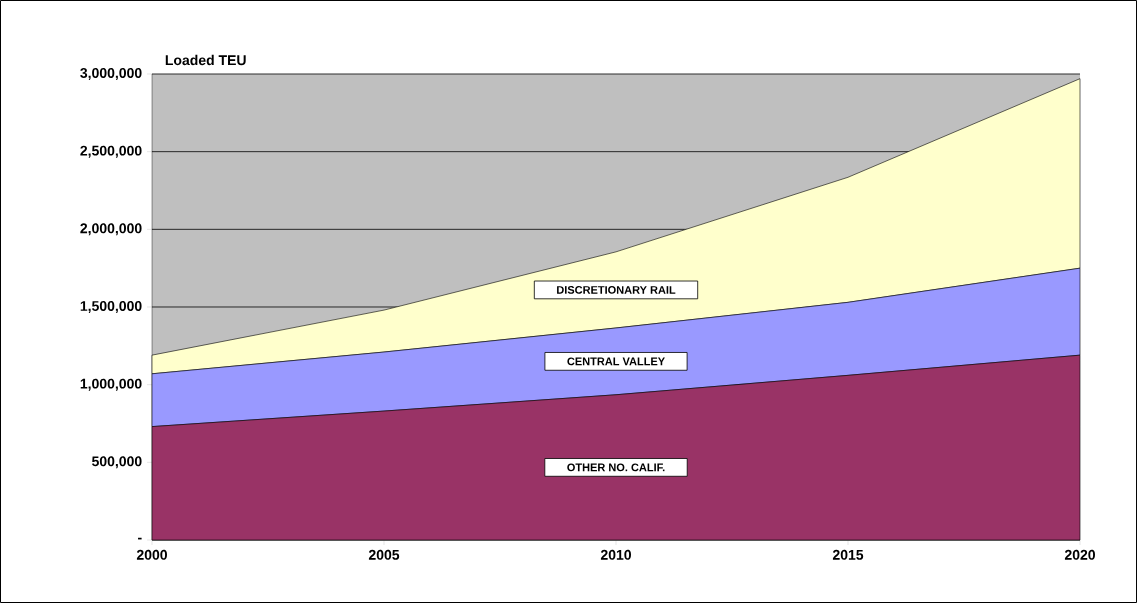  What do you see at coordinates (616, 554) in the screenshot?
I see `x-tick-label: 2010` at bounding box center [616, 554].